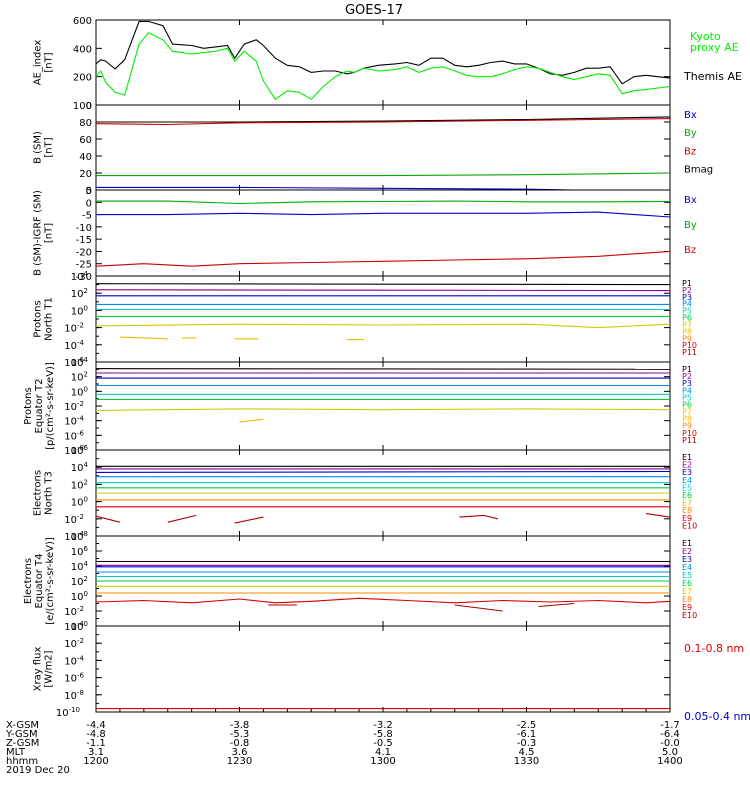 The width and height of the screenshot is (750, 800). Describe the element at coordinates (687, 318) in the screenshot. I see `legend-label: P6` at that location.